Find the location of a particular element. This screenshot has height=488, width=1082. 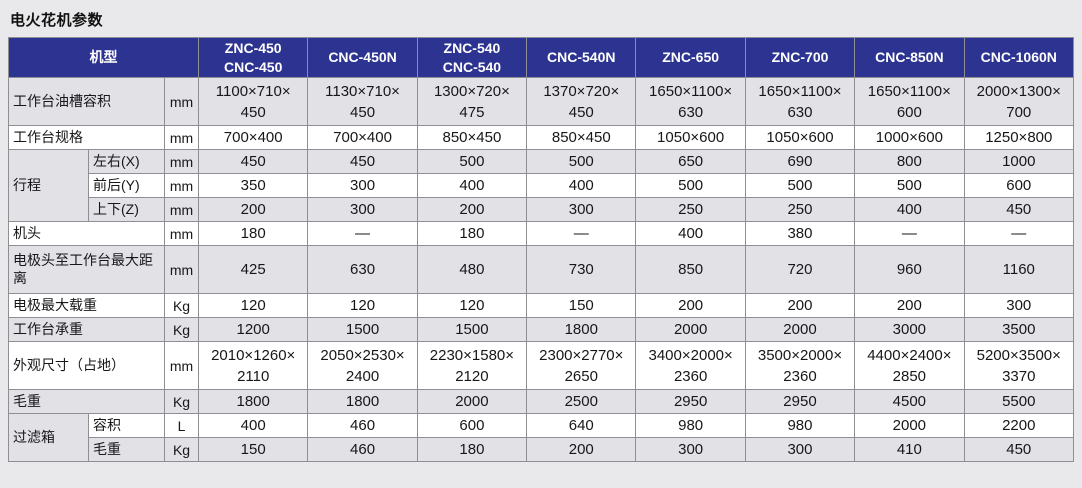

table-row: 机头 mm 180 — 180 — 400 380 — — is located at coordinates (541, 233).